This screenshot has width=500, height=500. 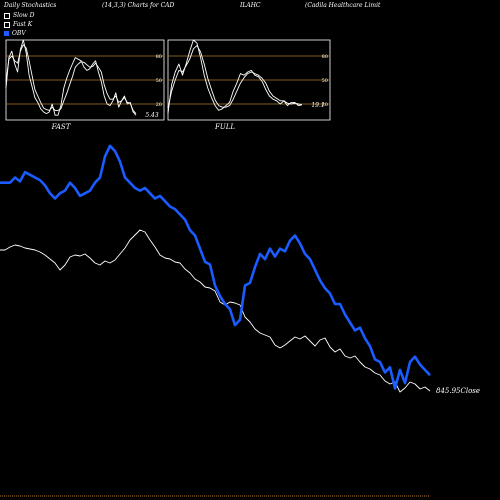 What do you see at coordinates (250, 5) in the screenshot?
I see `chart-header-ticker: ILAHC` at bounding box center [250, 5].